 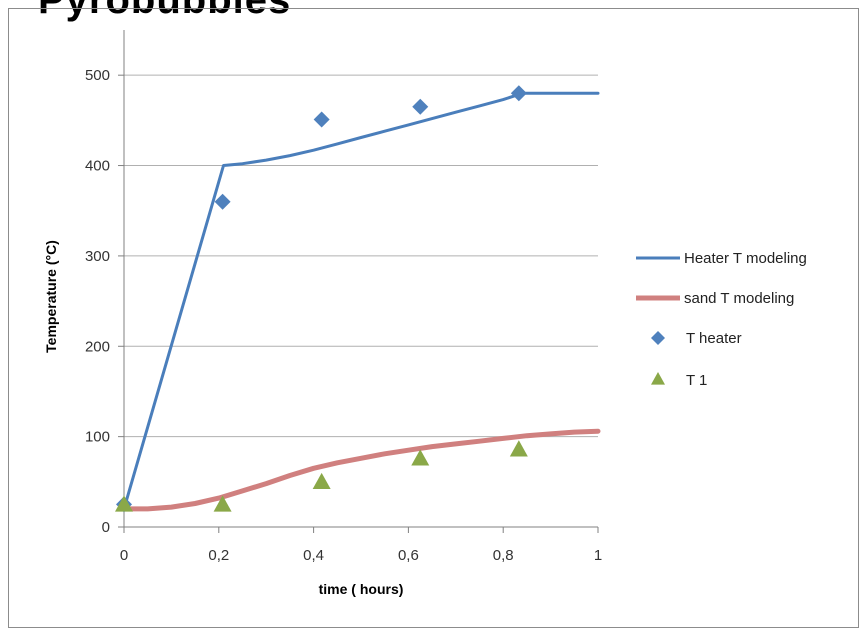 What do you see at coordinates (361, 470) in the screenshot?
I see `series-line-sand-t-modeling` at bounding box center [361, 470].